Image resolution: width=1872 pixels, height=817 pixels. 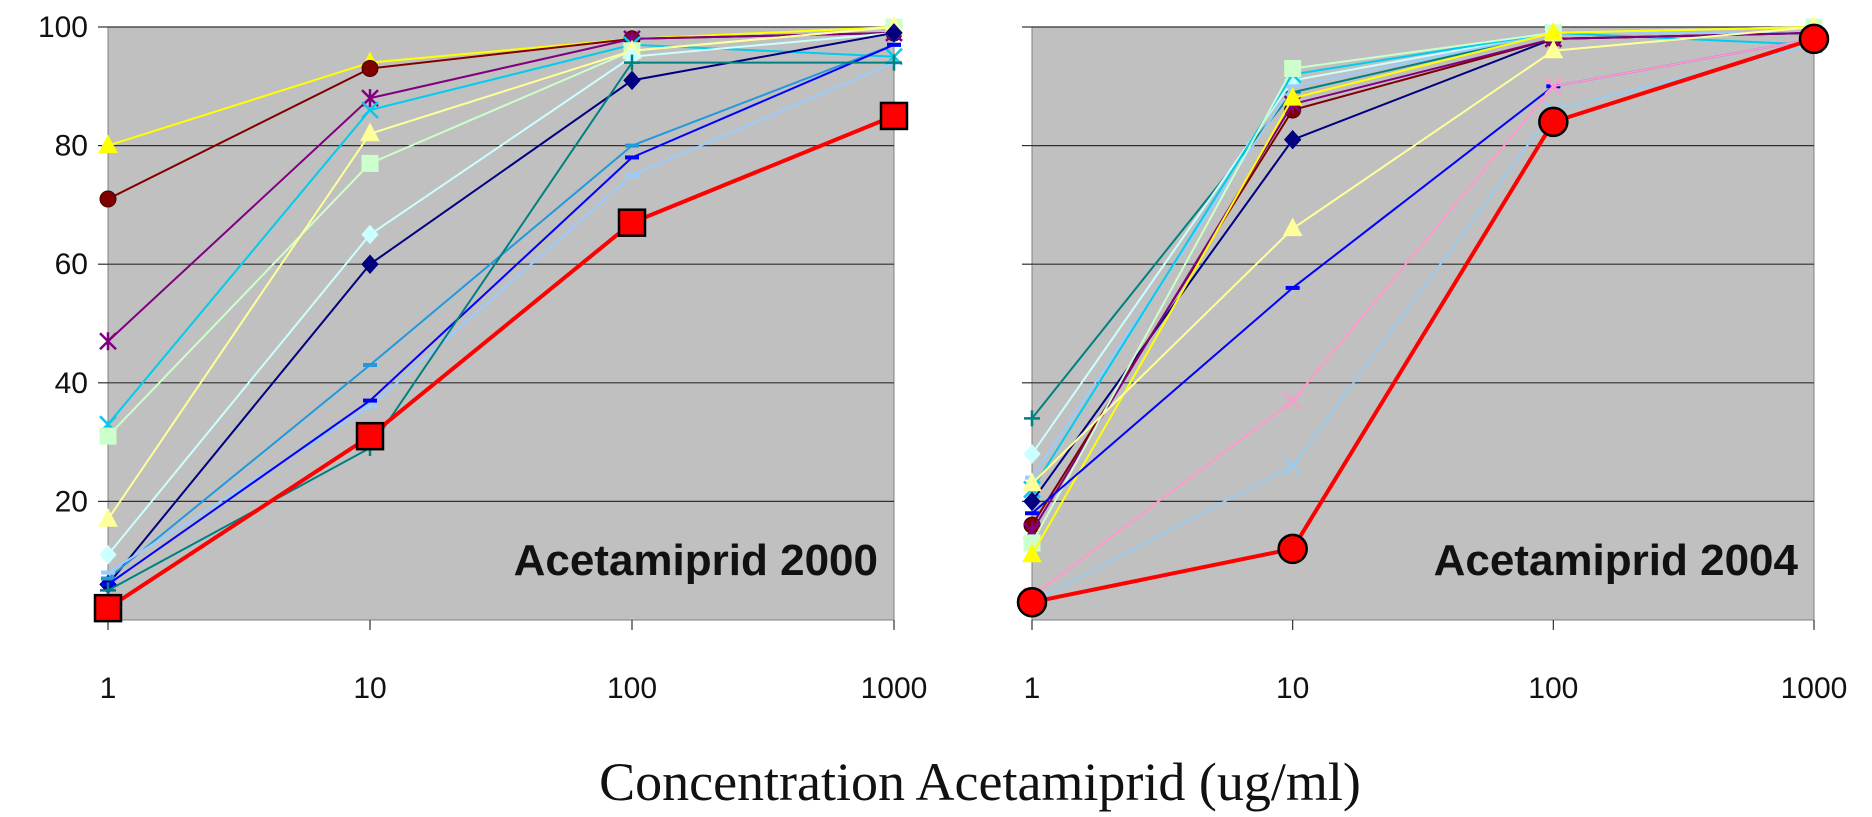 What do you see at coordinates (980, 782) in the screenshot?
I see `x-axis-label: Concentration Acetamiprid (ug/ml)` at bounding box center [980, 782].